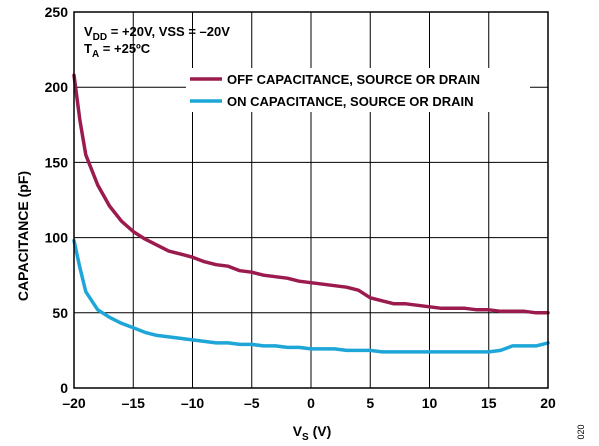 Image resolution: width=599 pixels, height=446 pixels. I want to click on x-tick-labels: –20 –15 –10 –5 0 5 10 15 20, so click(309, 403).